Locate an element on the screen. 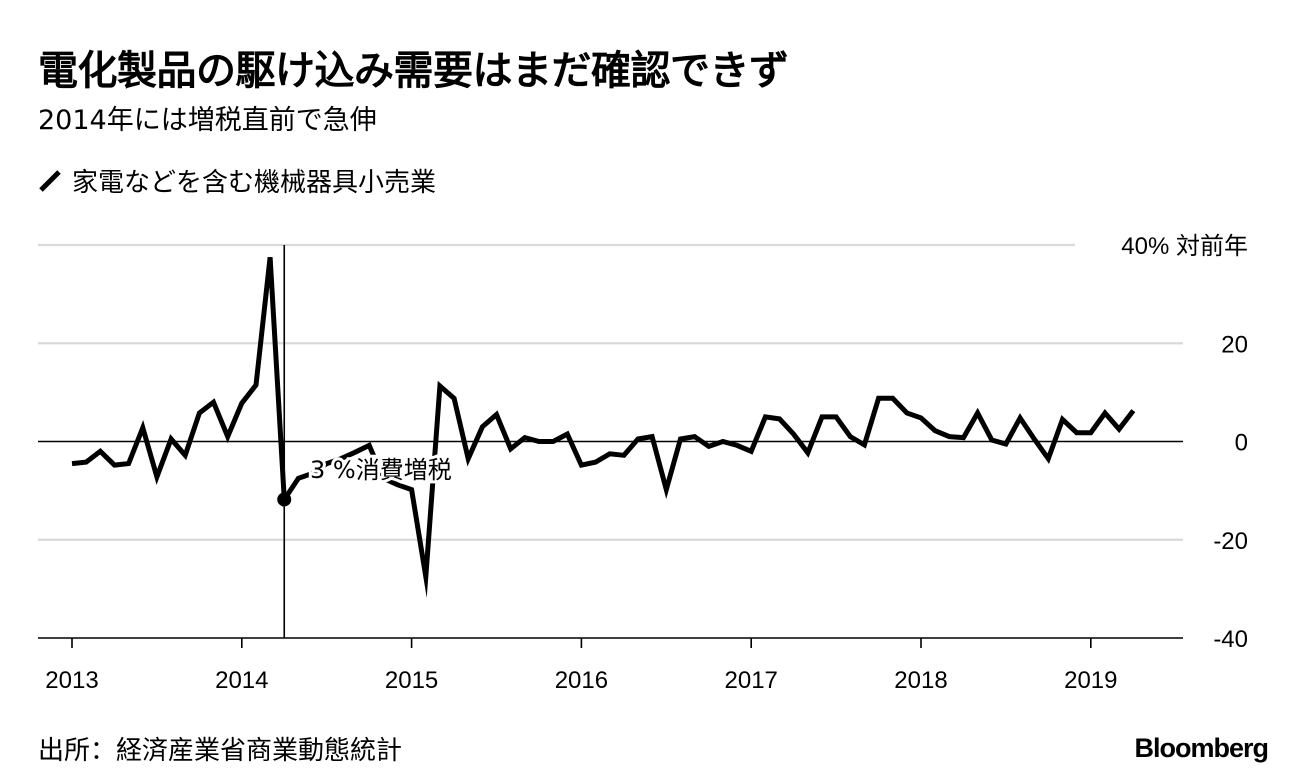 This screenshot has height=780, width=1296. chart-title: 電化製品の駆け込み需要はまだ確認できず is located at coordinates (413, 71).